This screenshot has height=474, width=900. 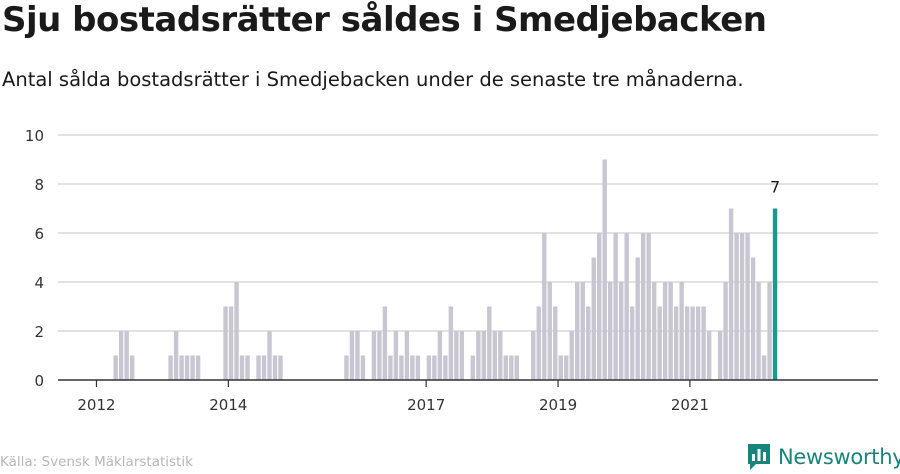 What do you see at coordinates (426, 405) in the screenshot?
I see `x-tick-label: 2017` at bounding box center [426, 405].